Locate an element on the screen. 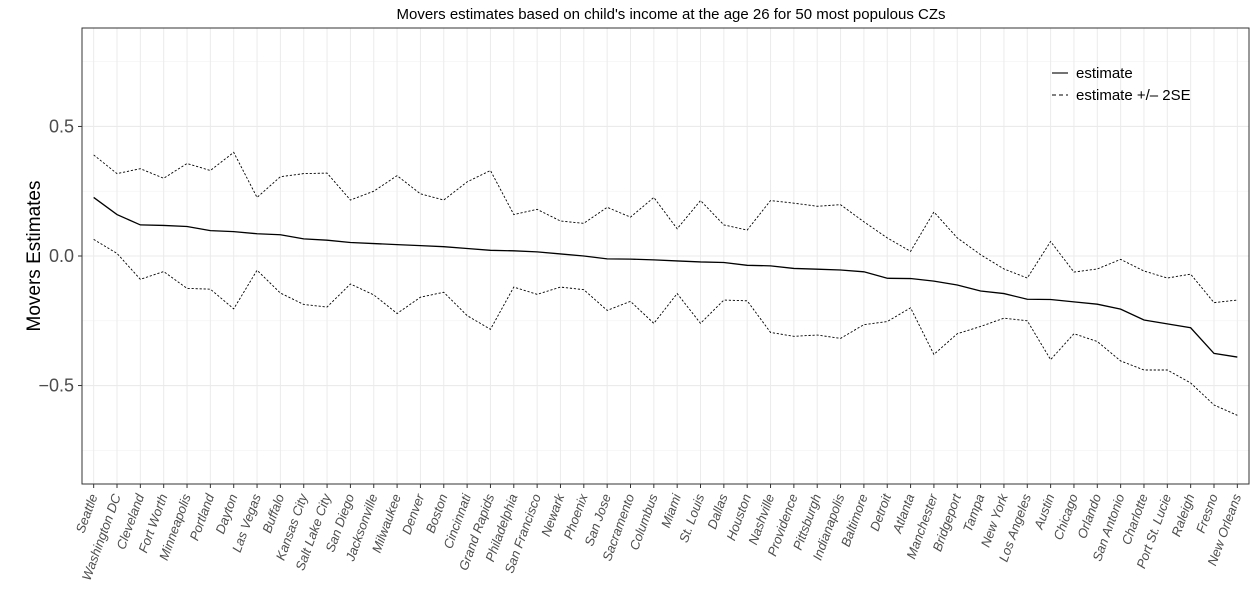  y-axis-title: Movers Estimates is located at coordinates (34, 256).